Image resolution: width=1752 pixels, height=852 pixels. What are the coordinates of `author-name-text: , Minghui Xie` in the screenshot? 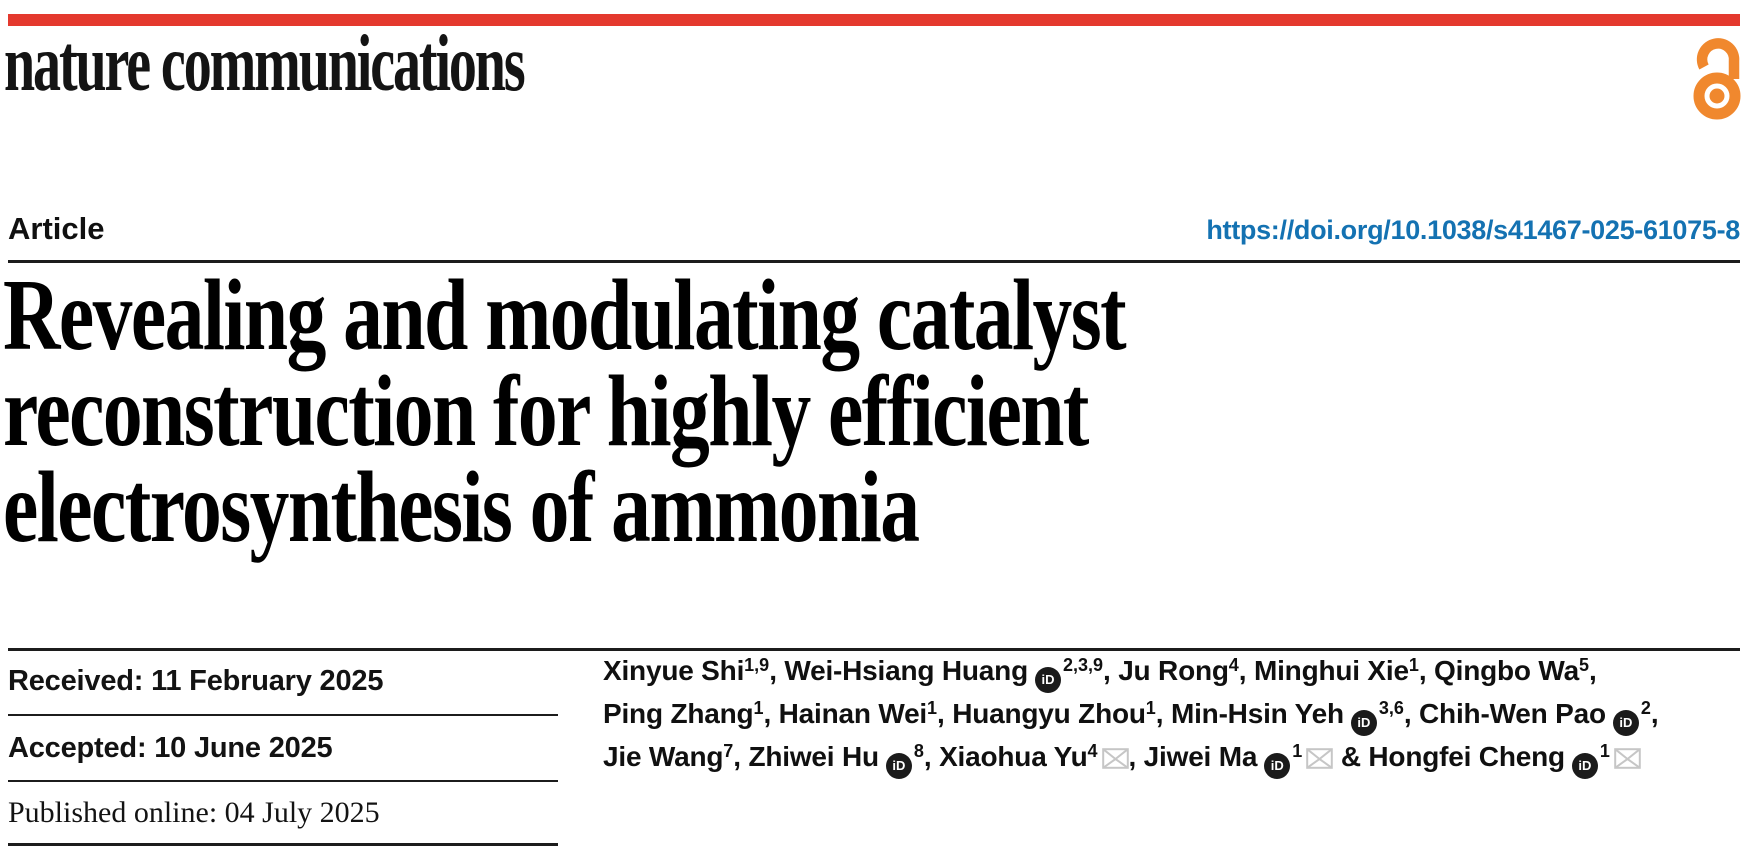 It's located at (1323, 670).